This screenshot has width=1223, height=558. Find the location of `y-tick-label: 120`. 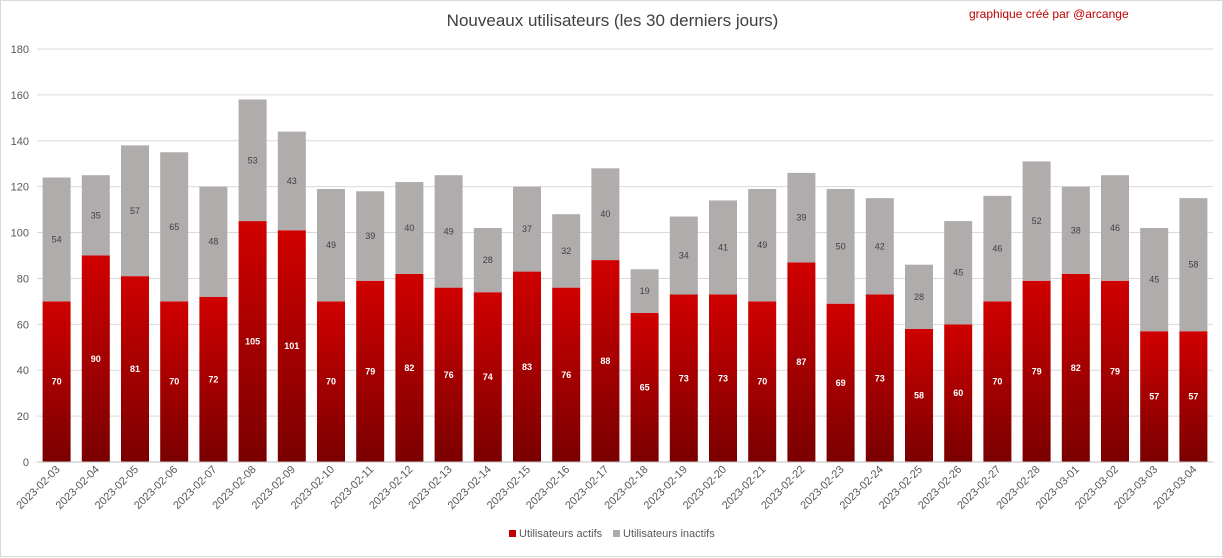

y-tick-label: 120 is located at coordinates (20, 188).